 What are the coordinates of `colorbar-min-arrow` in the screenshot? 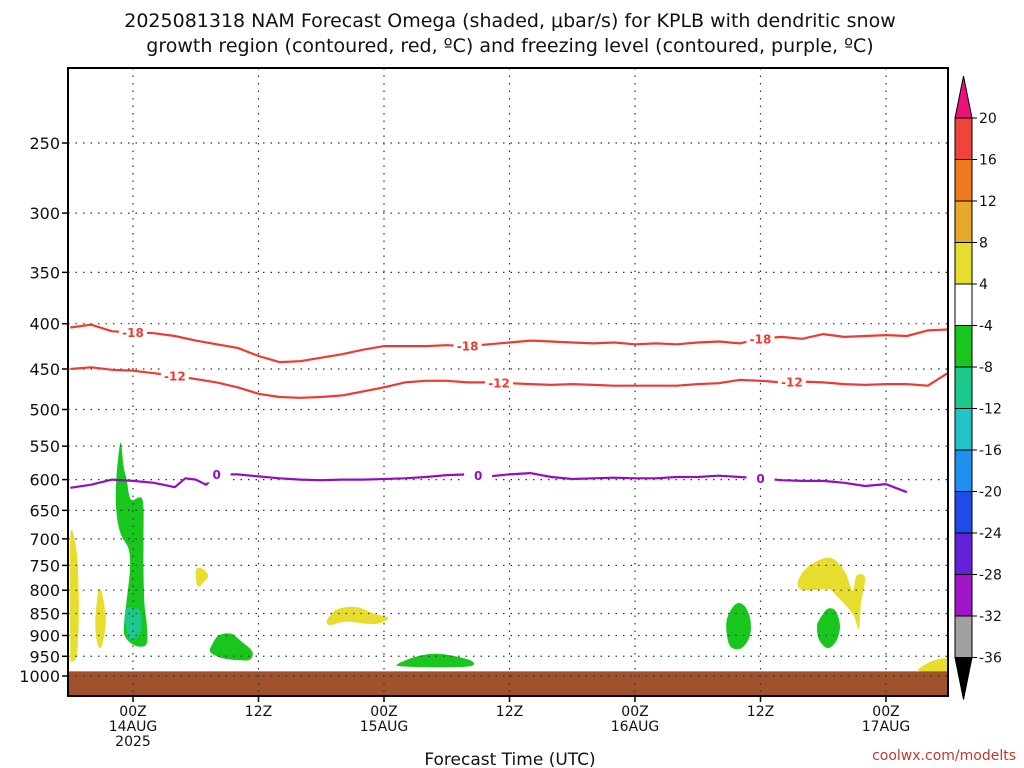 It's located at (963, 678).